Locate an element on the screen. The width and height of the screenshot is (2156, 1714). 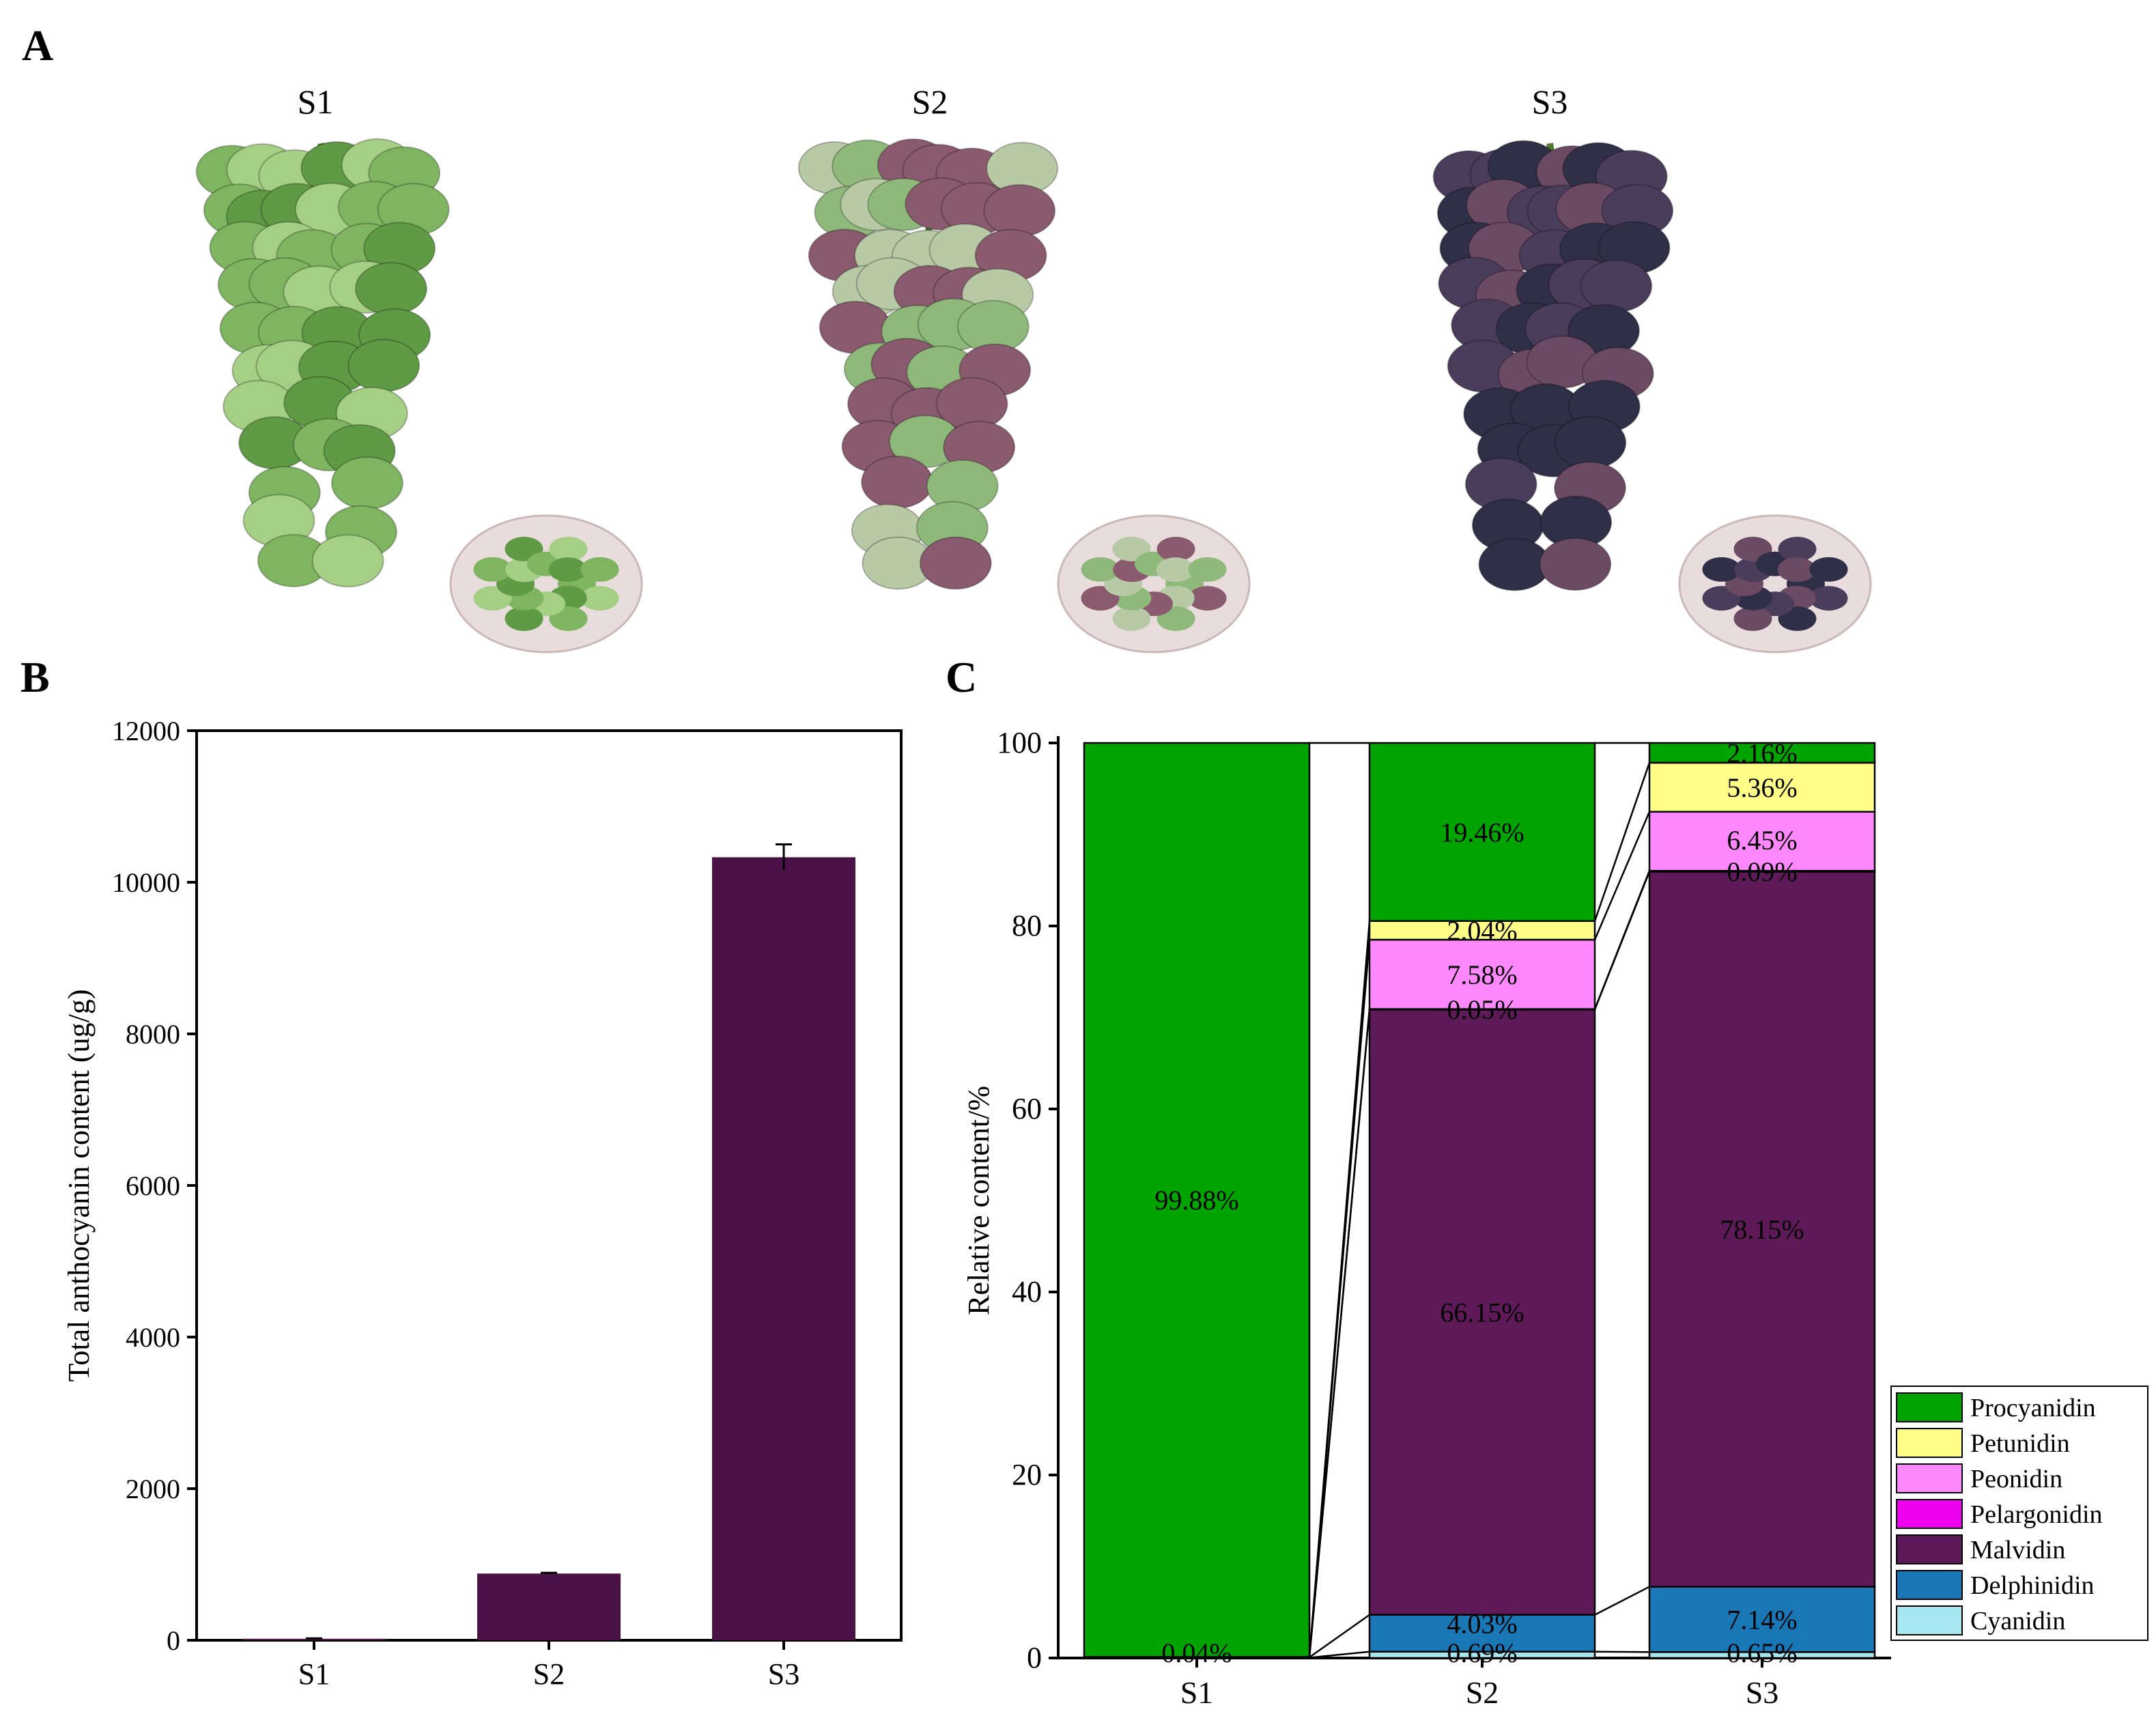
y-tick-label: 4000 is located at coordinates (153, 1337).